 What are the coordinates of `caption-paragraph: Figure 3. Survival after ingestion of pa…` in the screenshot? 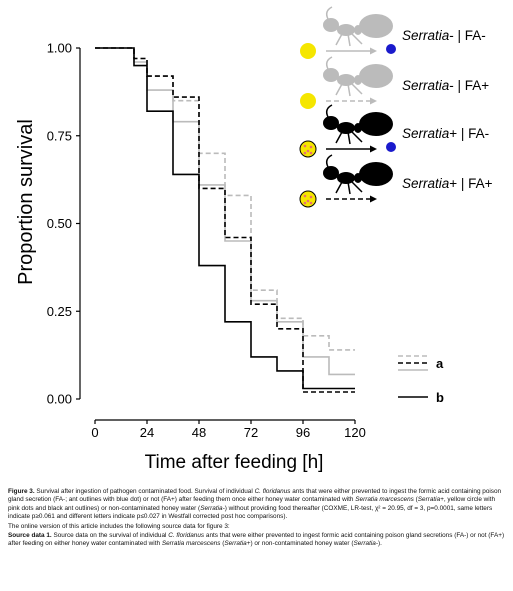 It's located at (256, 505).